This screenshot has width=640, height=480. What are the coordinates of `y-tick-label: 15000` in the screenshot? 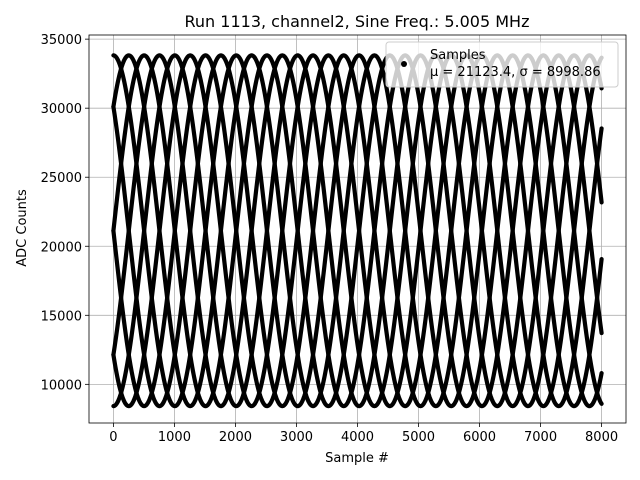 It's located at (61, 316).